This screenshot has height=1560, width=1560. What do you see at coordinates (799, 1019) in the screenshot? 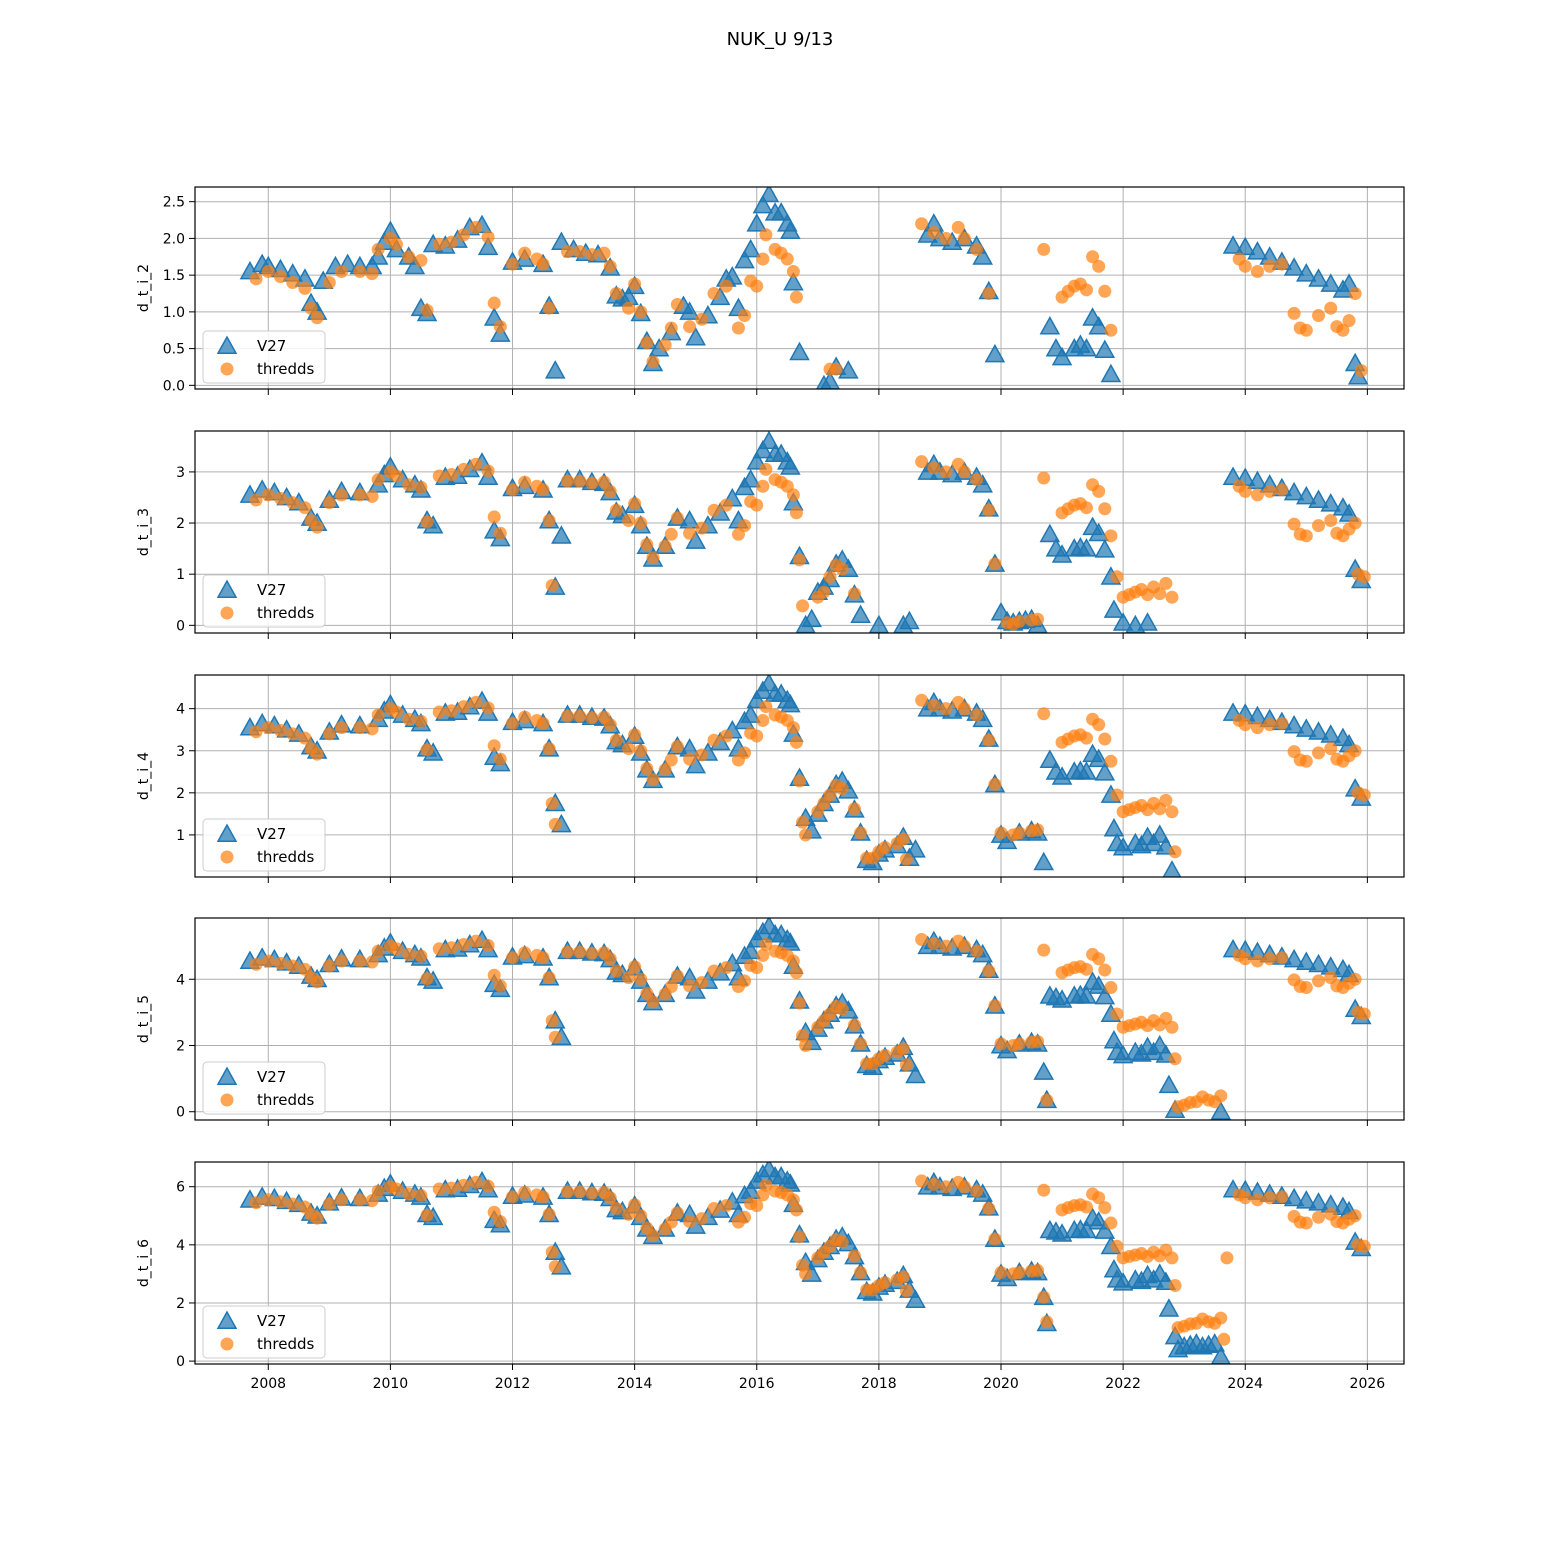
I see `axes-frame` at bounding box center [799, 1019].